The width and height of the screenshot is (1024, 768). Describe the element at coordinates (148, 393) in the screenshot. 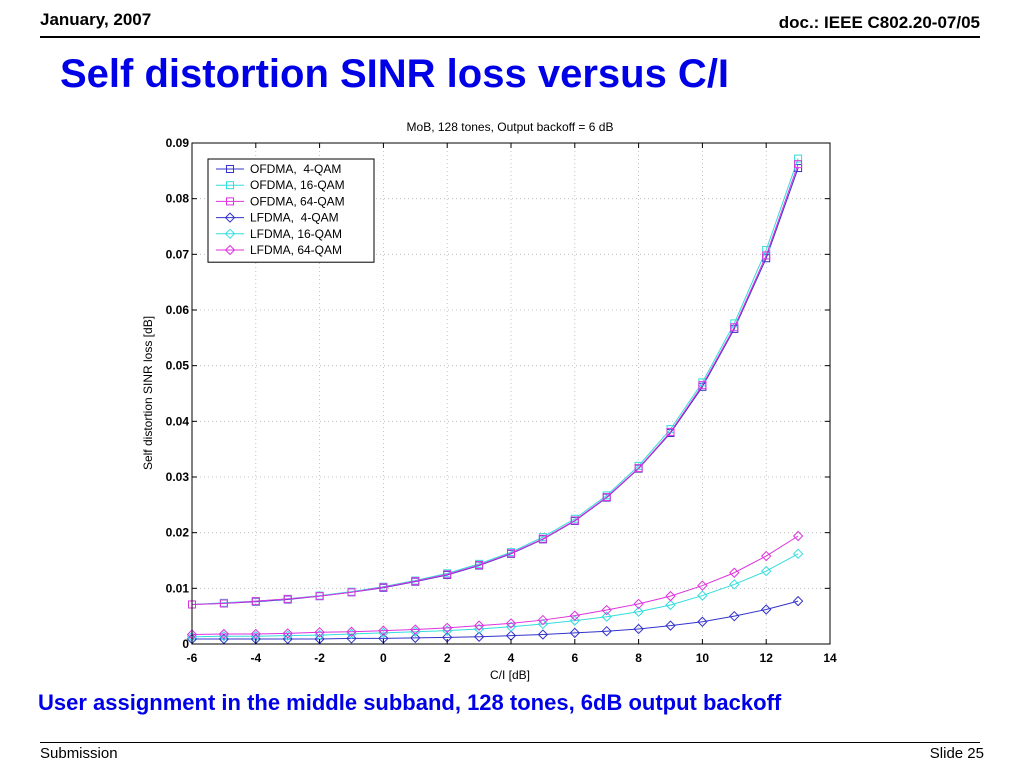

I see `y-axis-label: Self distortion SINR loss [dB]` at that location.